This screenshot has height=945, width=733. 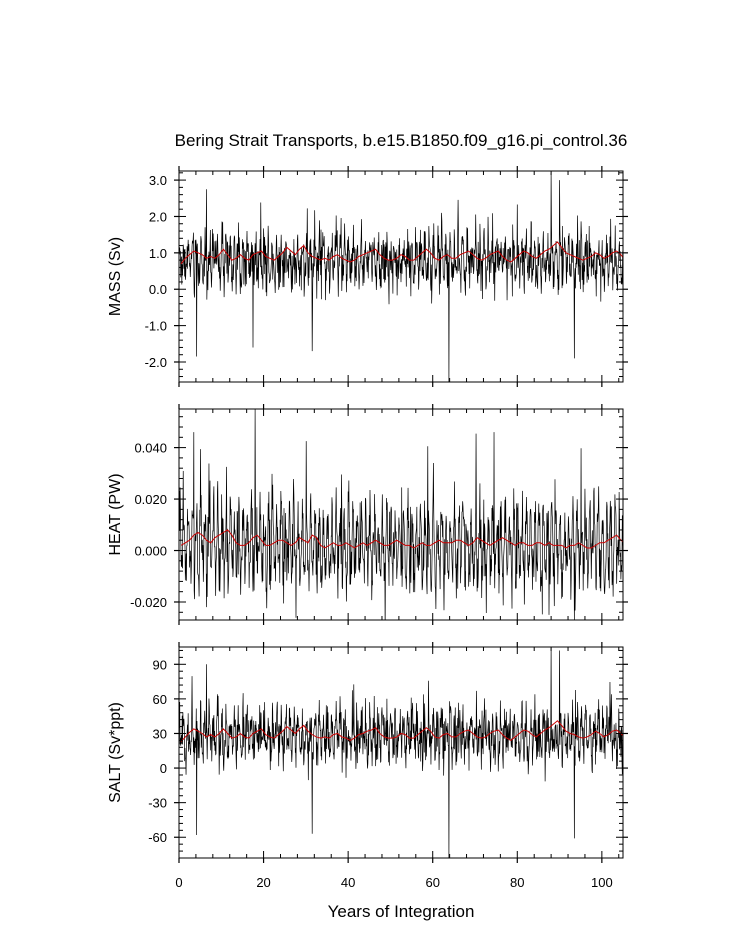 What do you see at coordinates (160, 733) in the screenshot?
I see `salt-y-tick-label: 30` at bounding box center [160, 733].